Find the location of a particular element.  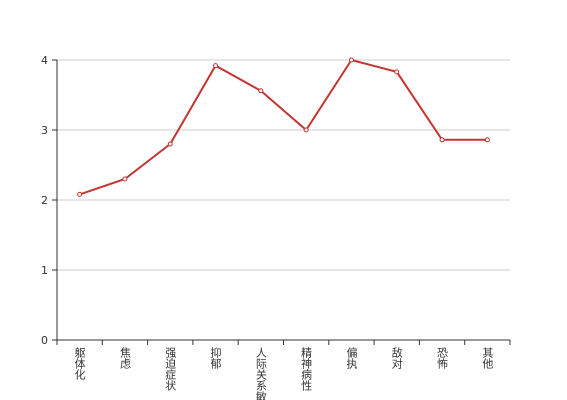

x-tick-label: 抑郁 is located at coordinates (215, 357).